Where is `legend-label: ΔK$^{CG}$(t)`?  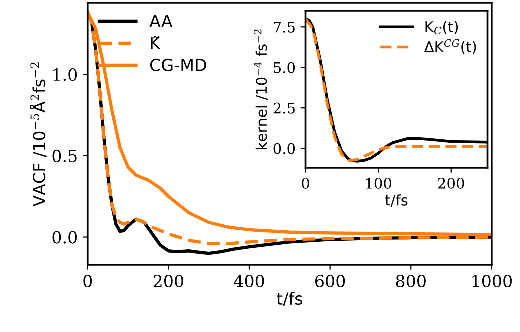
legend-label: ΔK$^{CG}$(t) is located at coordinates (450, 46).